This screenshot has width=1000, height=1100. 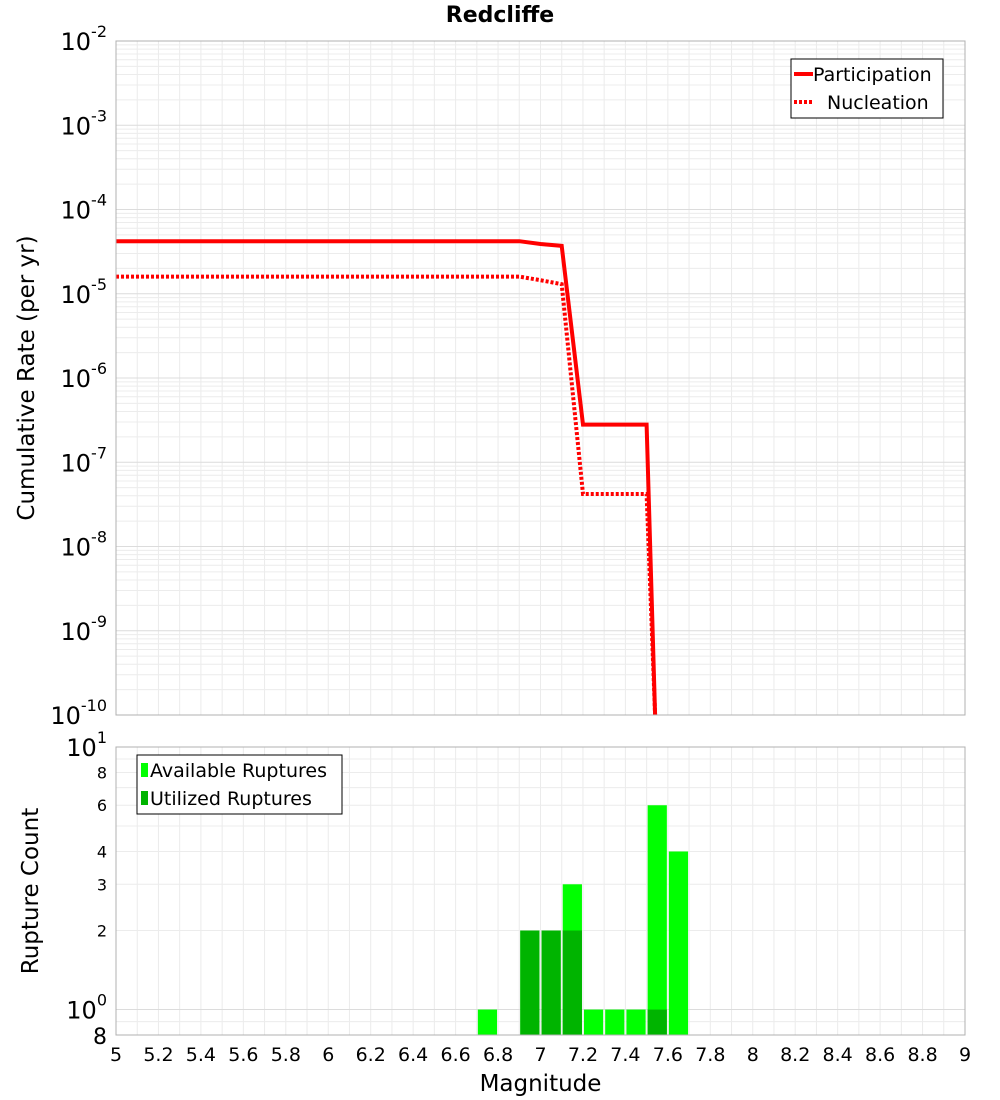 I want to click on magnitude-x-tick-label: 5.6, so click(x=243, y=1055).